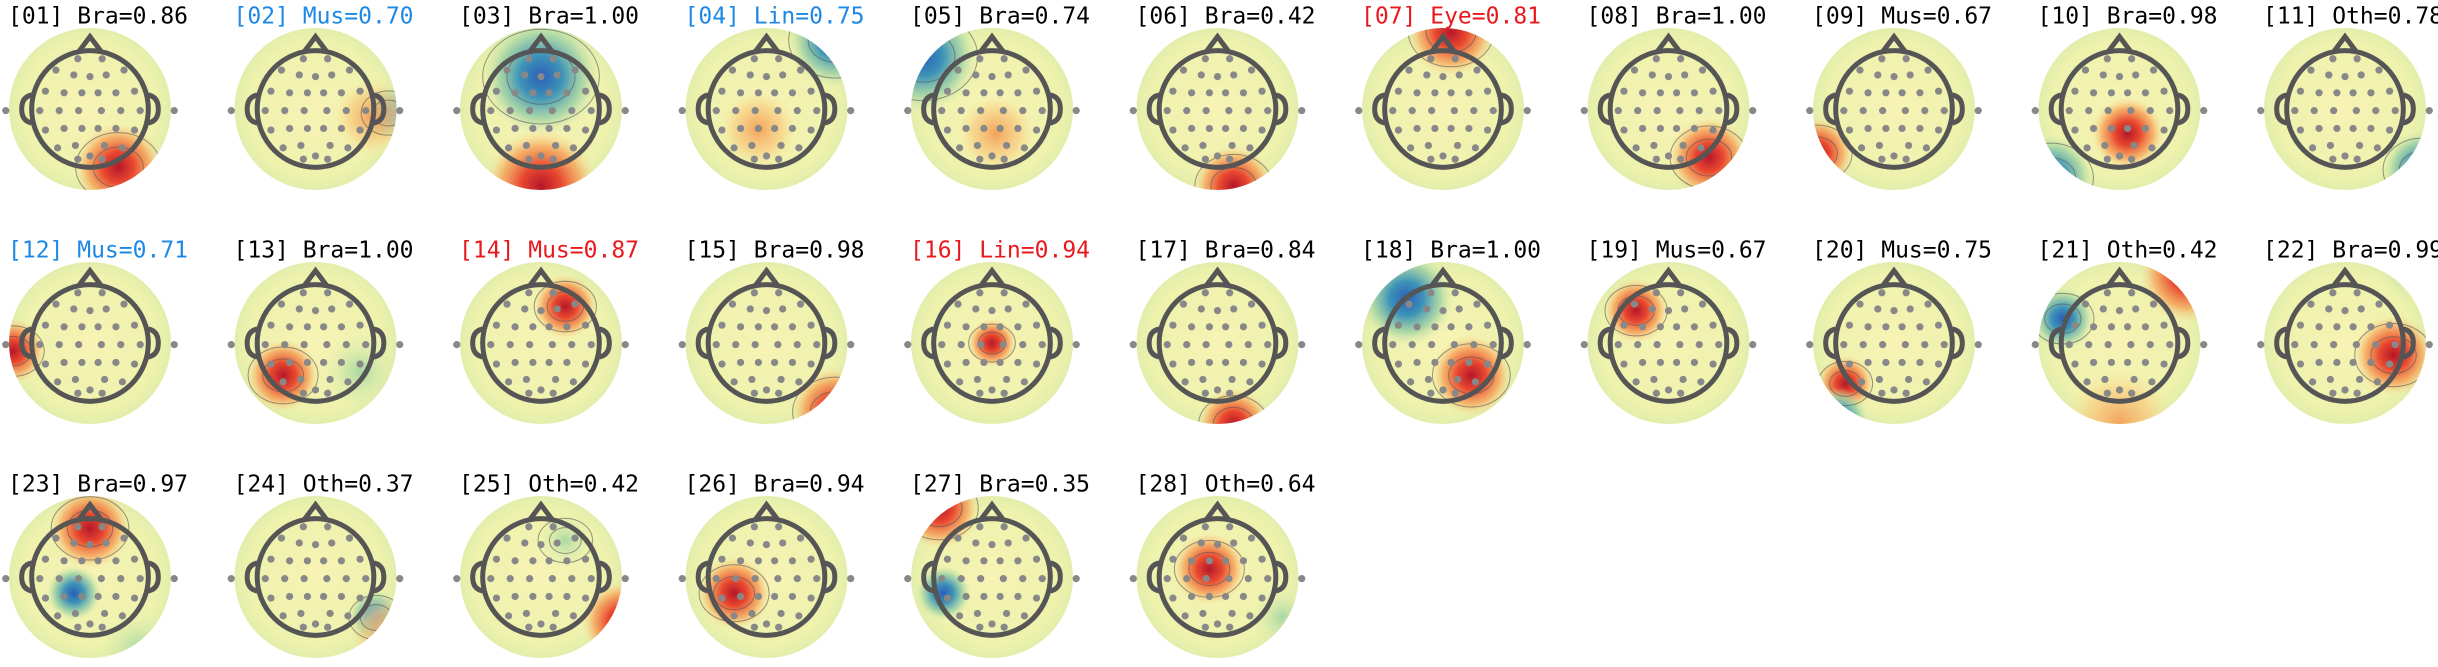 The height and width of the screenshot is (667, 2438). What do you see at coordinates (98, 485) in the screenshot?
I see `component-label: [23] Bra=0.97` at bounding box center [98, 485].